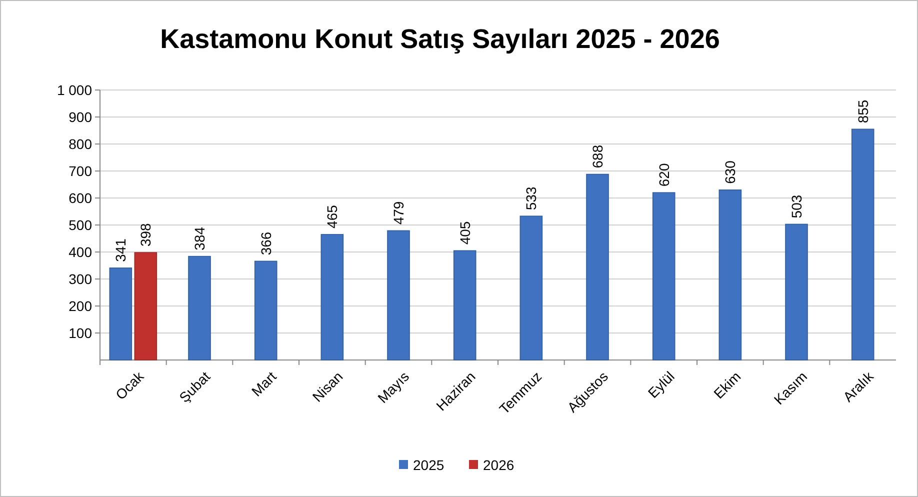 This screenshot has height=497, width=918. I want to click on y-tick-label: 200, so click(80, 306).